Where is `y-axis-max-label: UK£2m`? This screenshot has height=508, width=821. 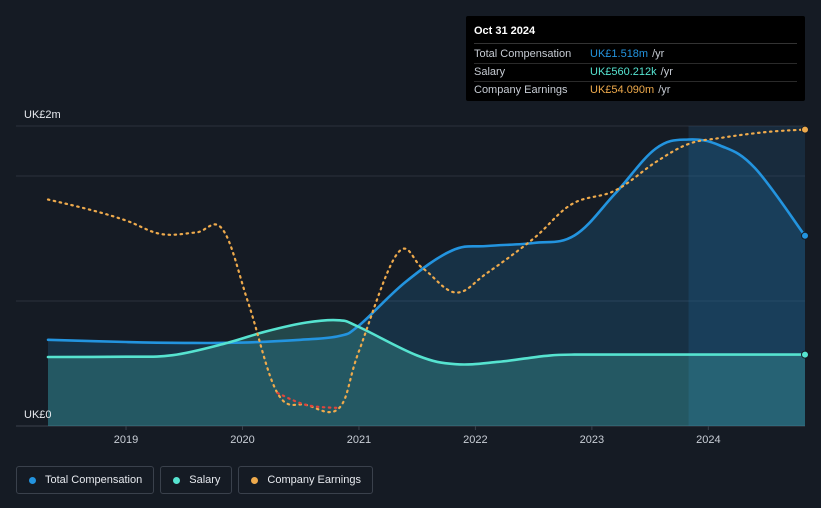
y-axis-max-label: UK£2m is located at coordinates (42, 115).